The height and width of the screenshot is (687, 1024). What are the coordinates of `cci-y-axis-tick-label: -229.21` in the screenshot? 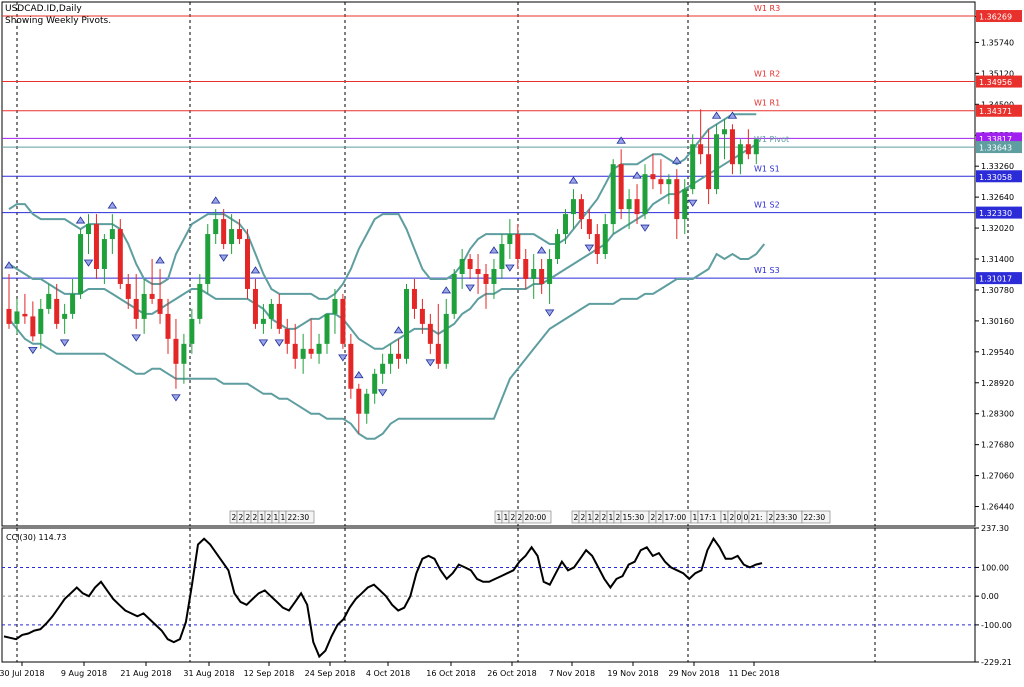 It's located at (996, 662).